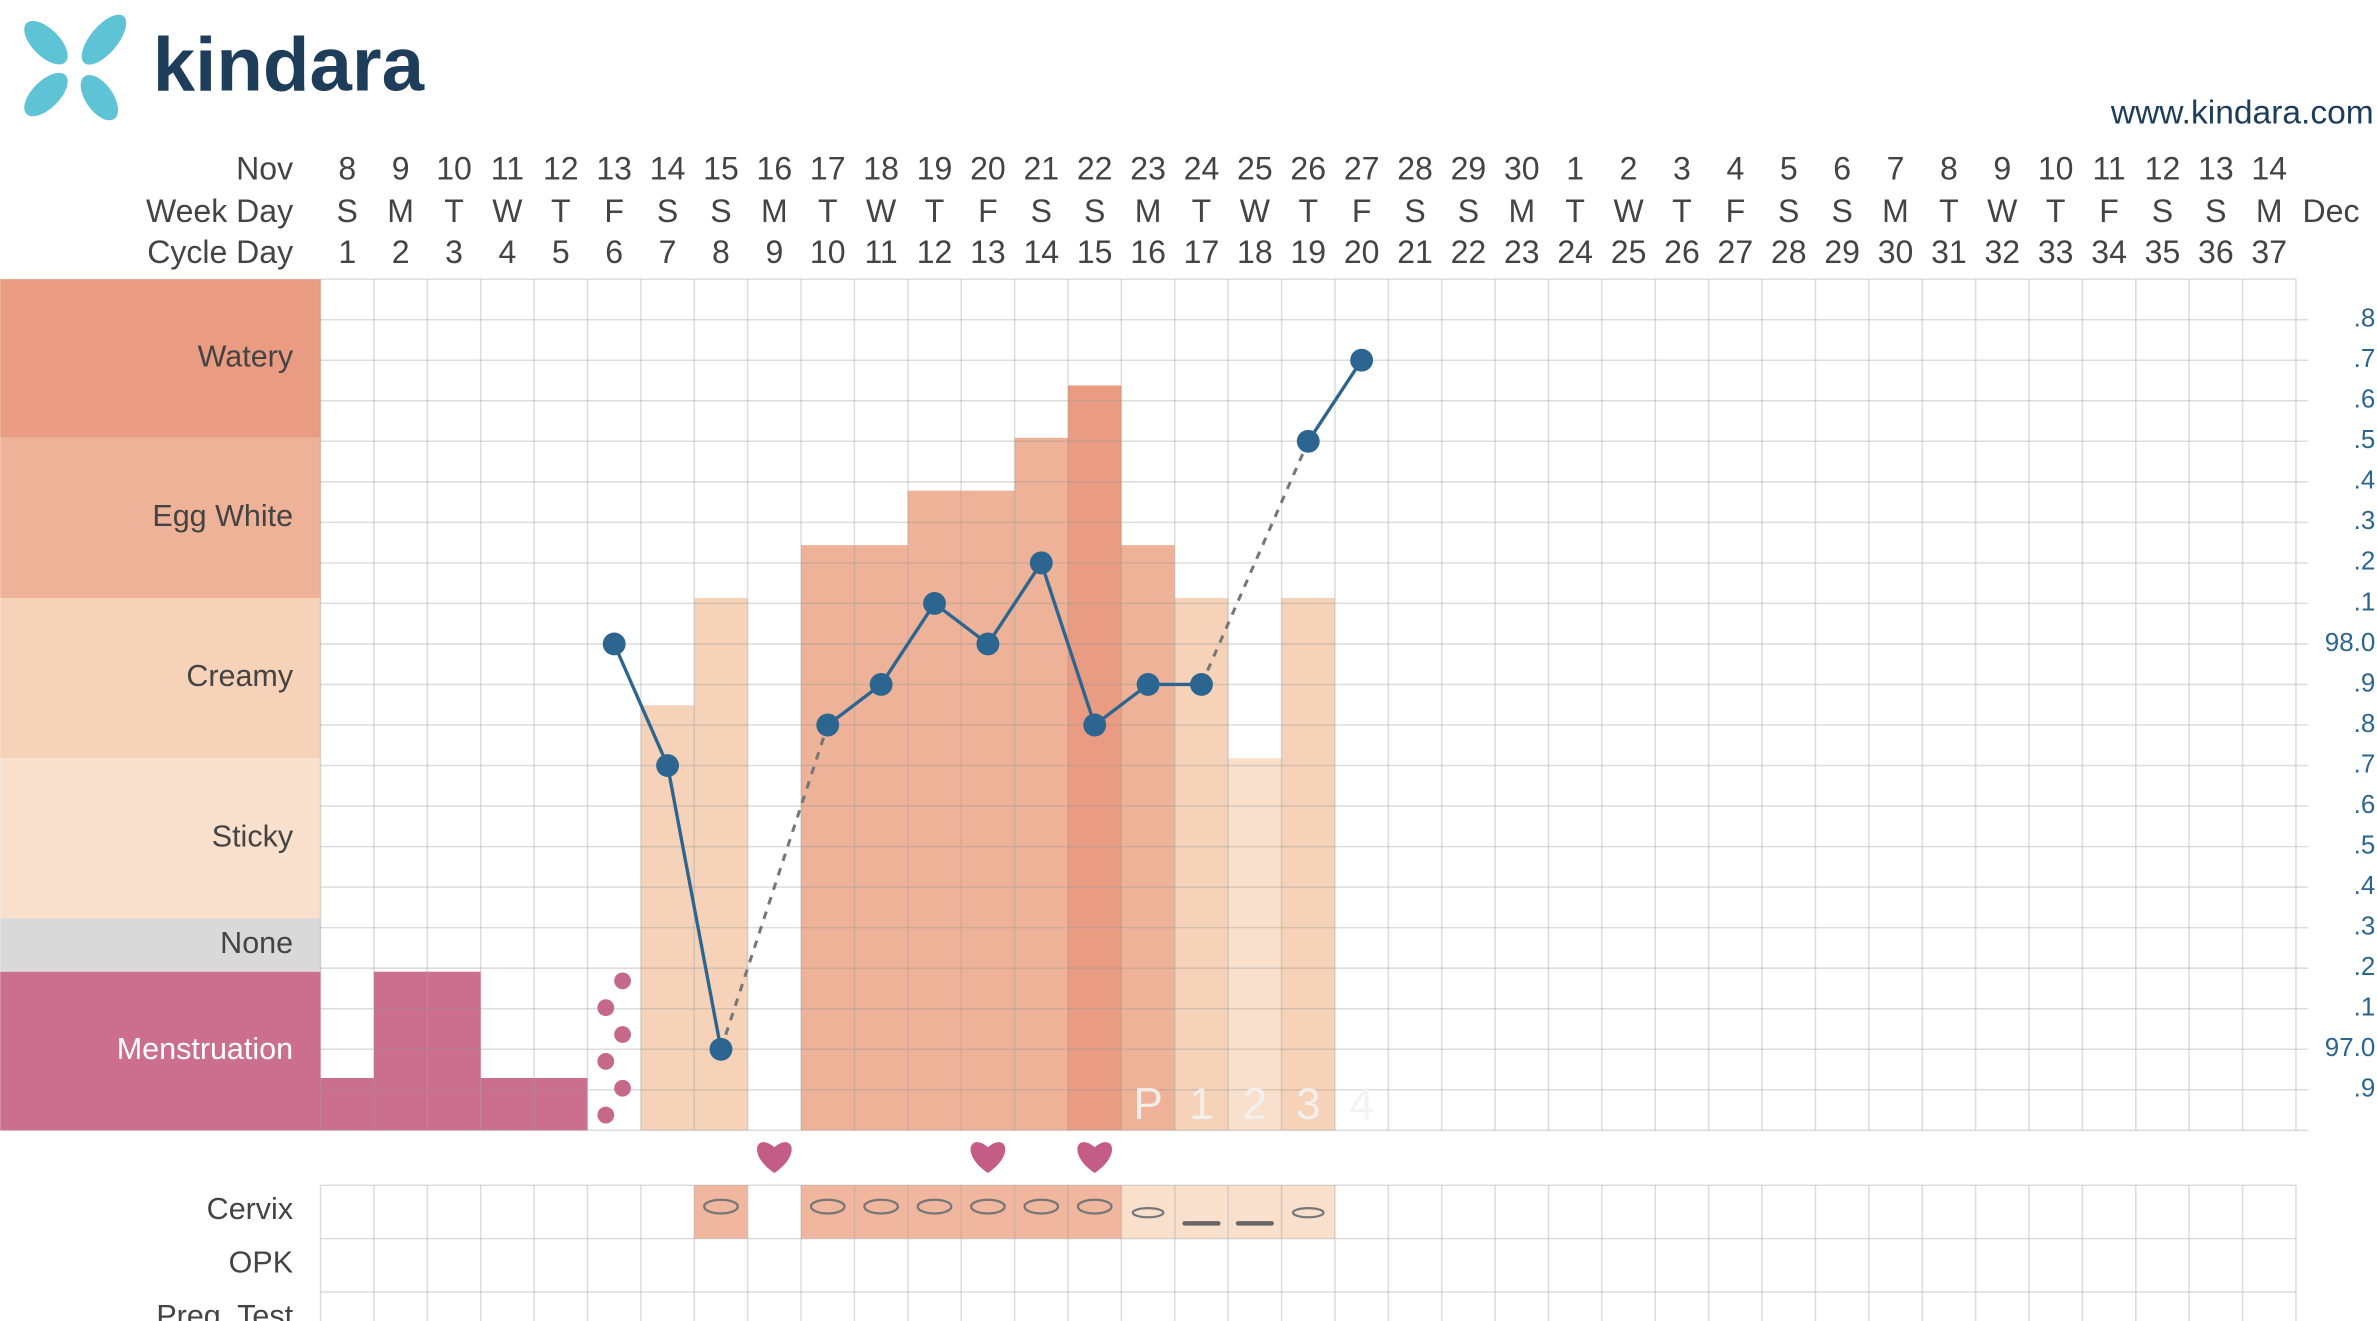  What do you see at coordinates (1842, 252) in the screenshot?
I see `cycle-day-label: 29` at bounding box center [1842, 252].